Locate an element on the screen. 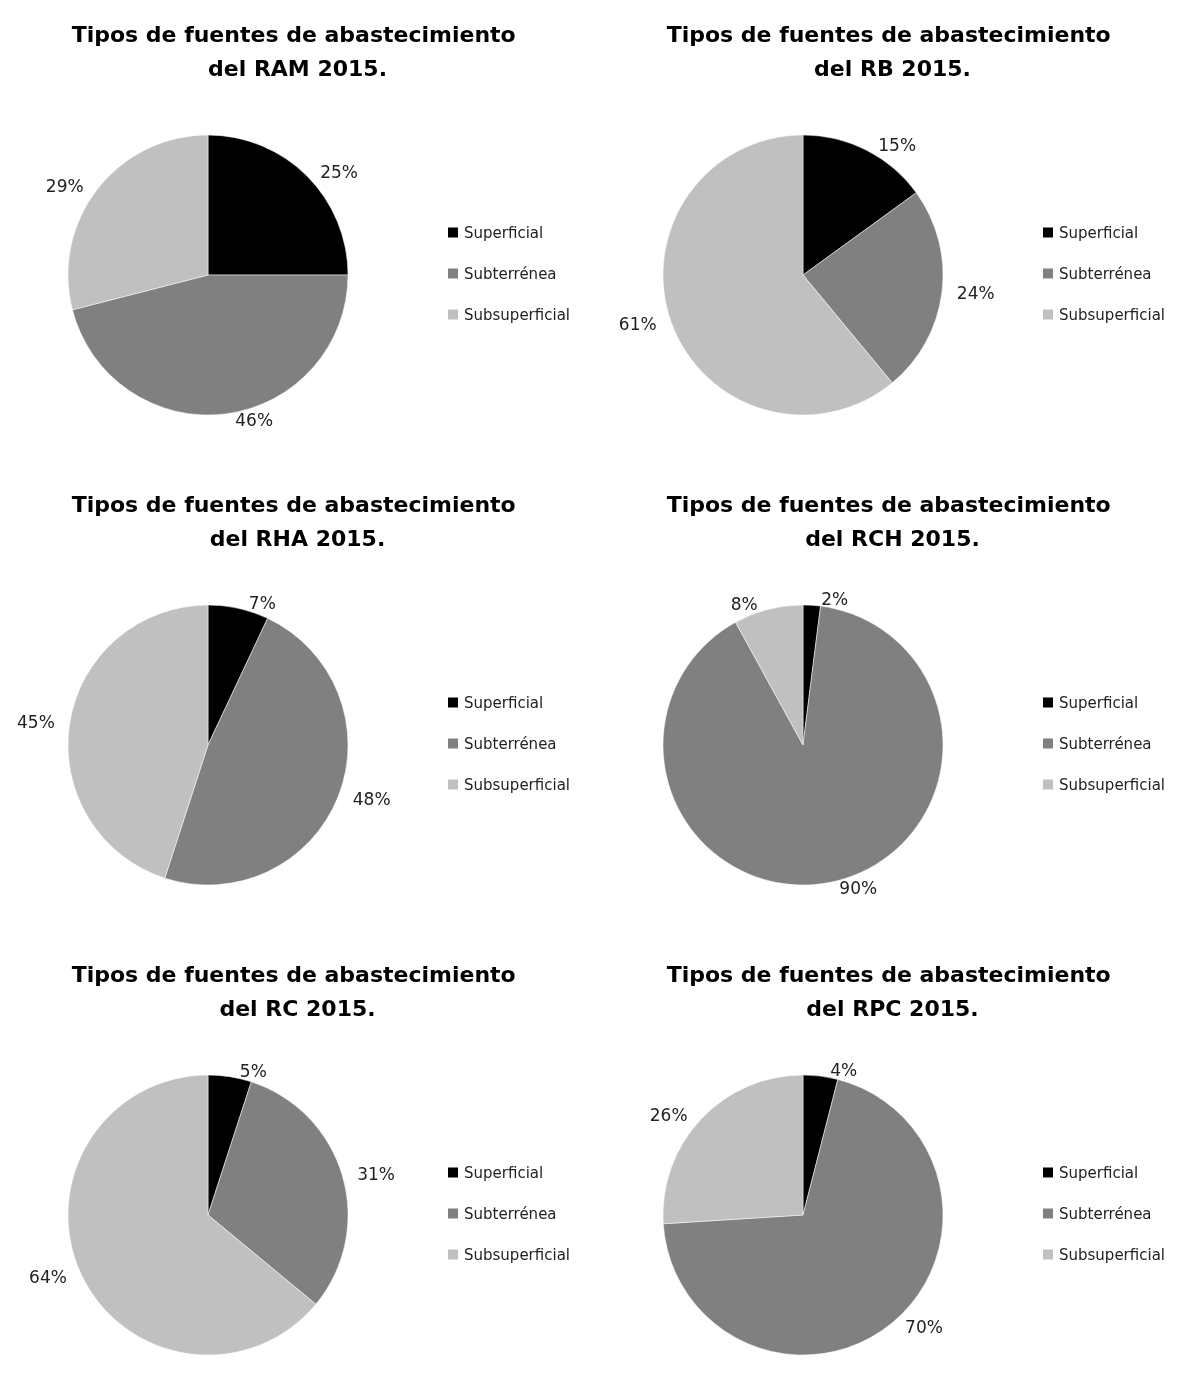 This screenshot has width=1191, height=1382. chart-title: Tipos de fuentes de abastecimiento del RC 2015. is located at coordinates (297, 991).